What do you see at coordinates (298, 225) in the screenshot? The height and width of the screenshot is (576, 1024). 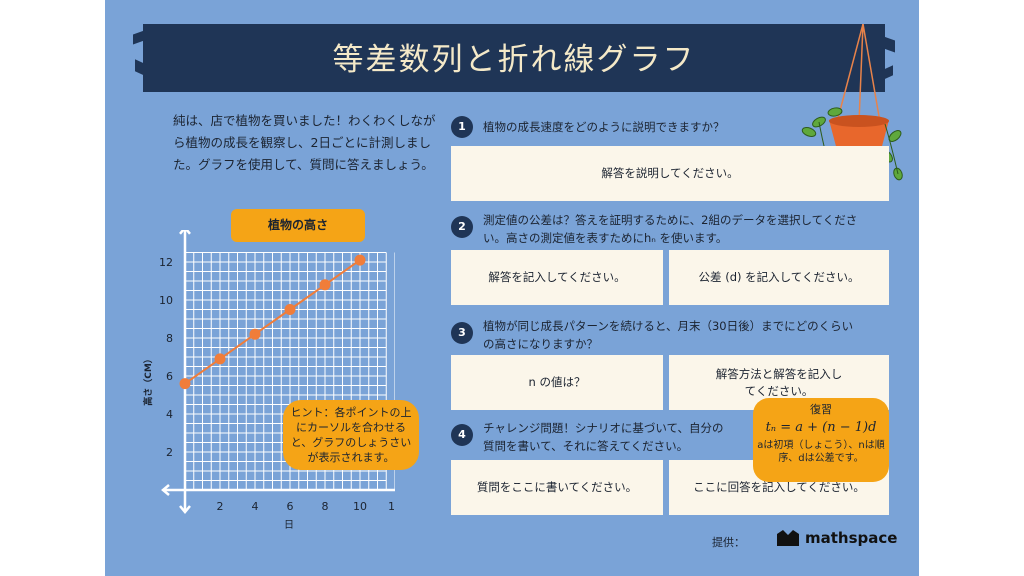 I see `chart-title: 植物の高さ` at bounding box center [298, 225].